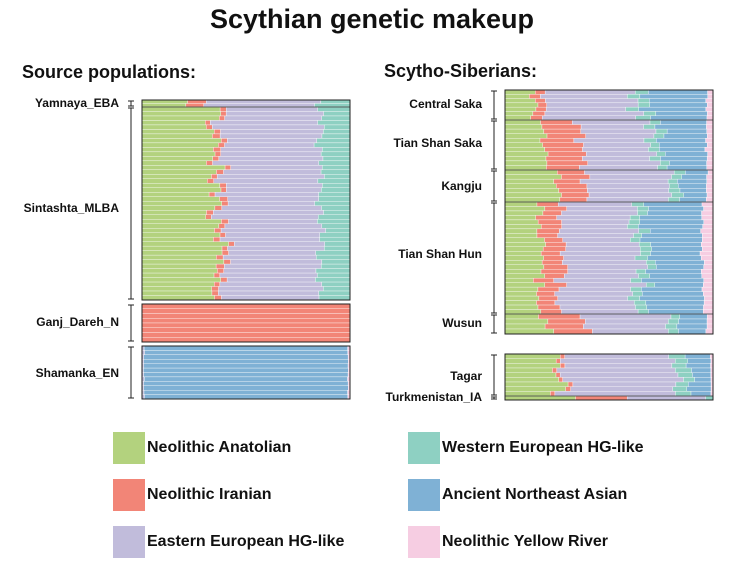 The width and height of the screenshot is (744, 576). I want to click on bar-segment-kangju-yellow_river, so click(710, 195).